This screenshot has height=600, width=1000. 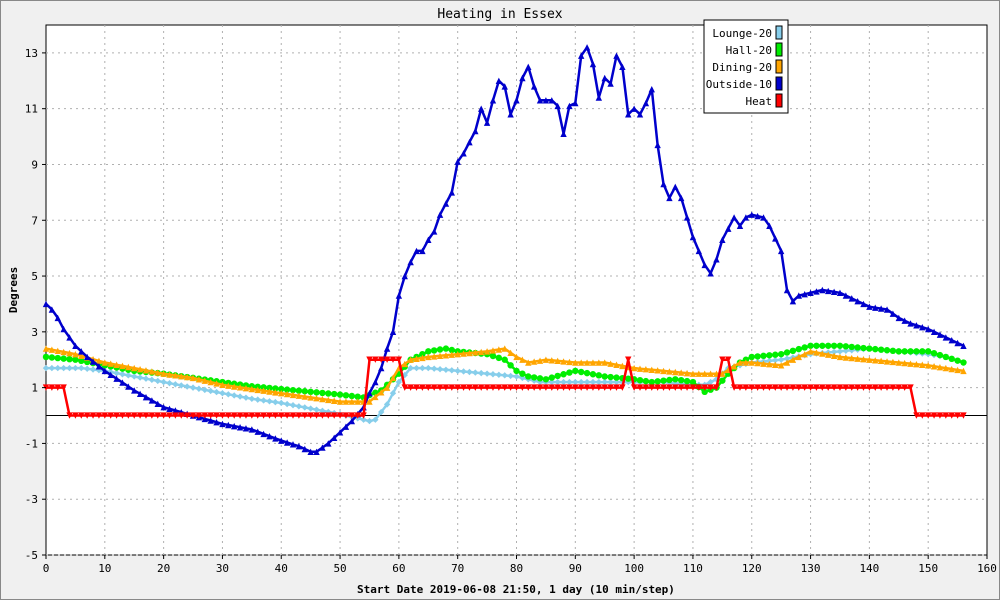 I want to click on x-tick-label: 100, so click(x=634, y=568).